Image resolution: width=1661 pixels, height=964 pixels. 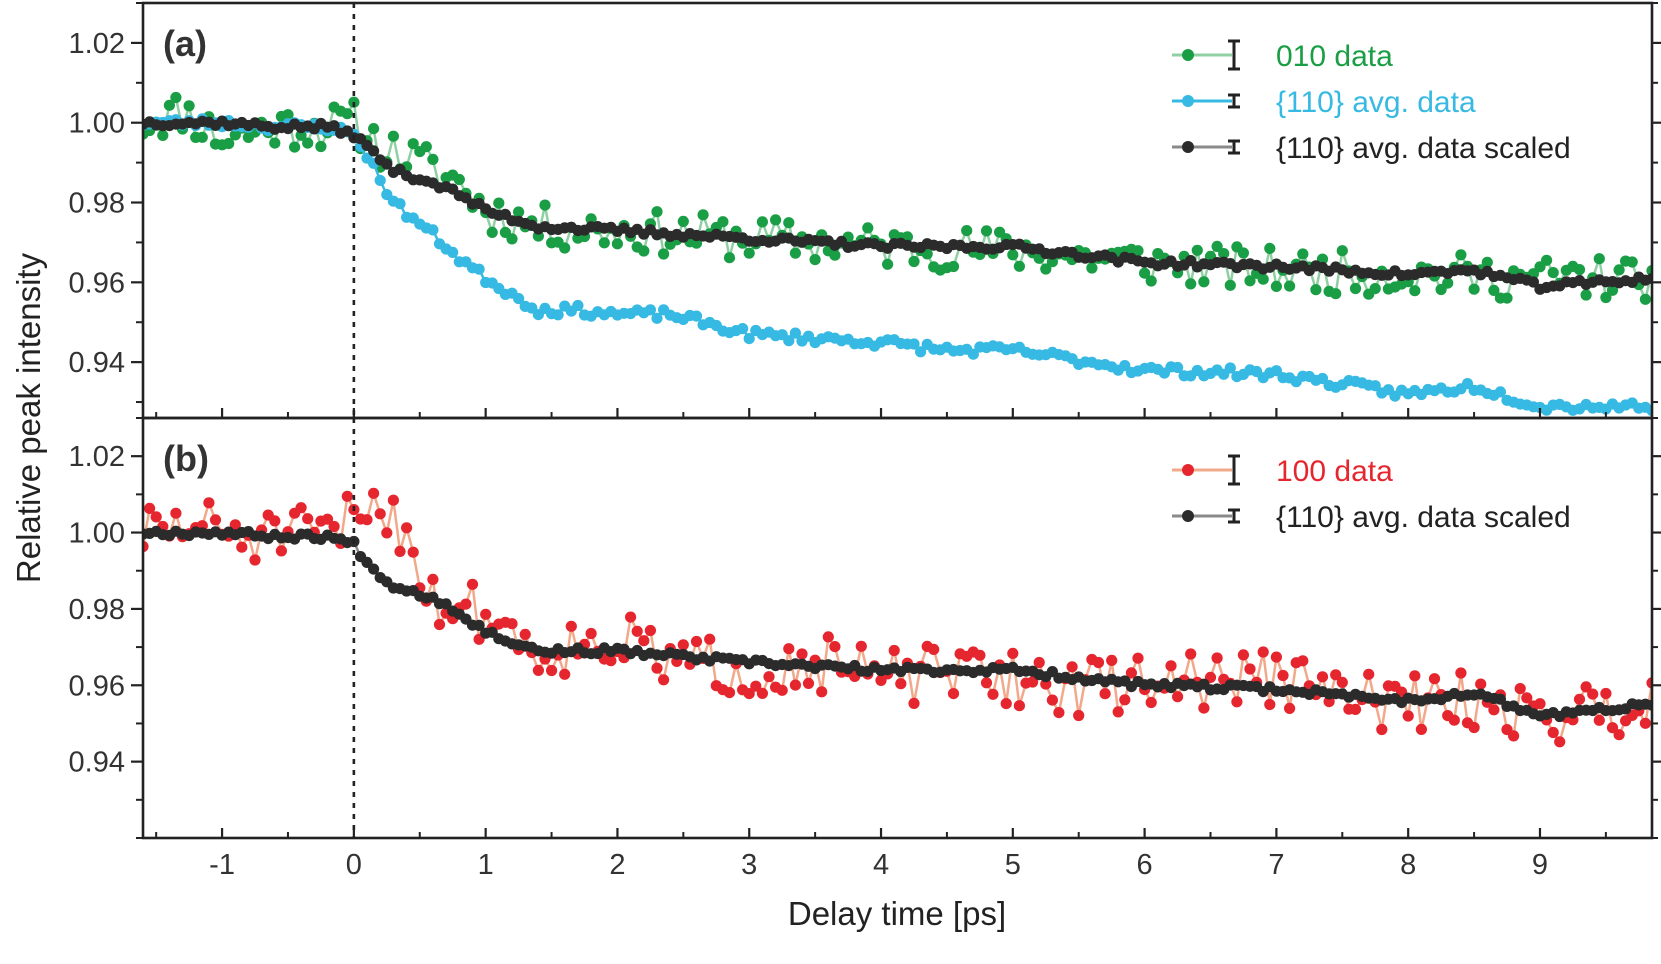 I want to click on legend: 100 data {110} avg. data scaled, so click(x=1371, y=494).